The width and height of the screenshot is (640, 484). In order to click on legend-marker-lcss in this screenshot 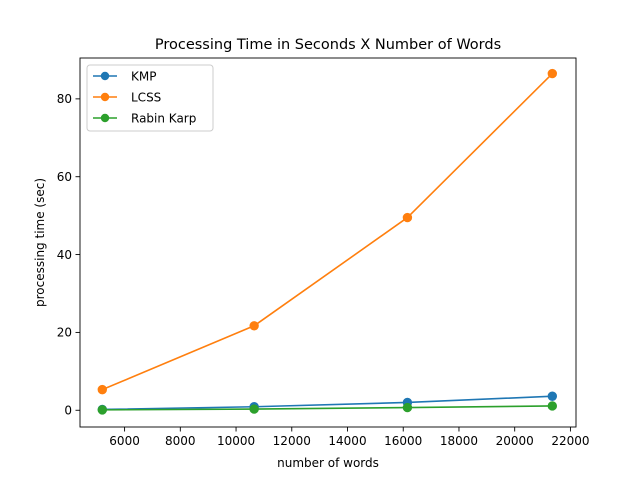, I will do `click(105, 97)`.